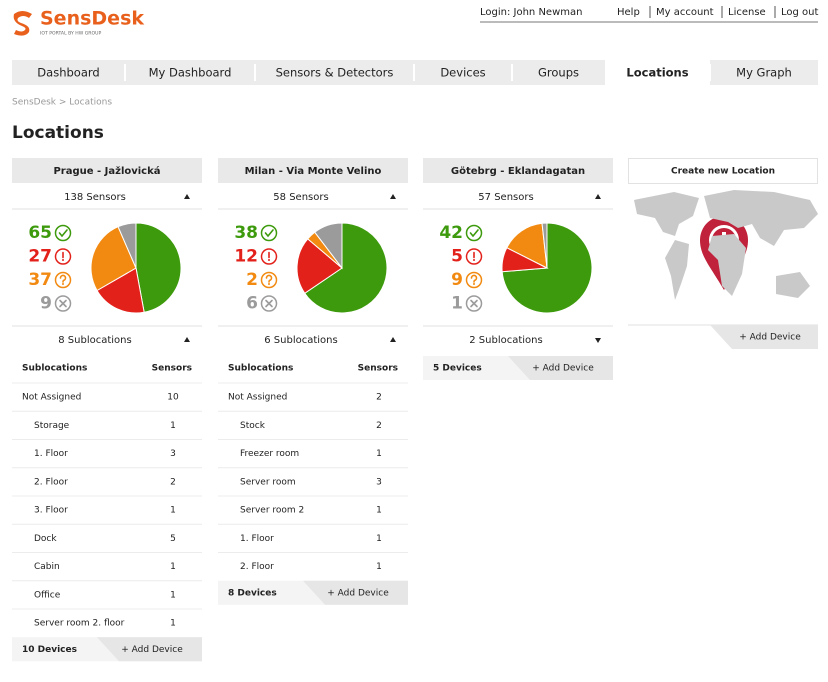 This screenshot has width=828, height=682. I want to click on create-location: Create new Location, so click(723, 172).